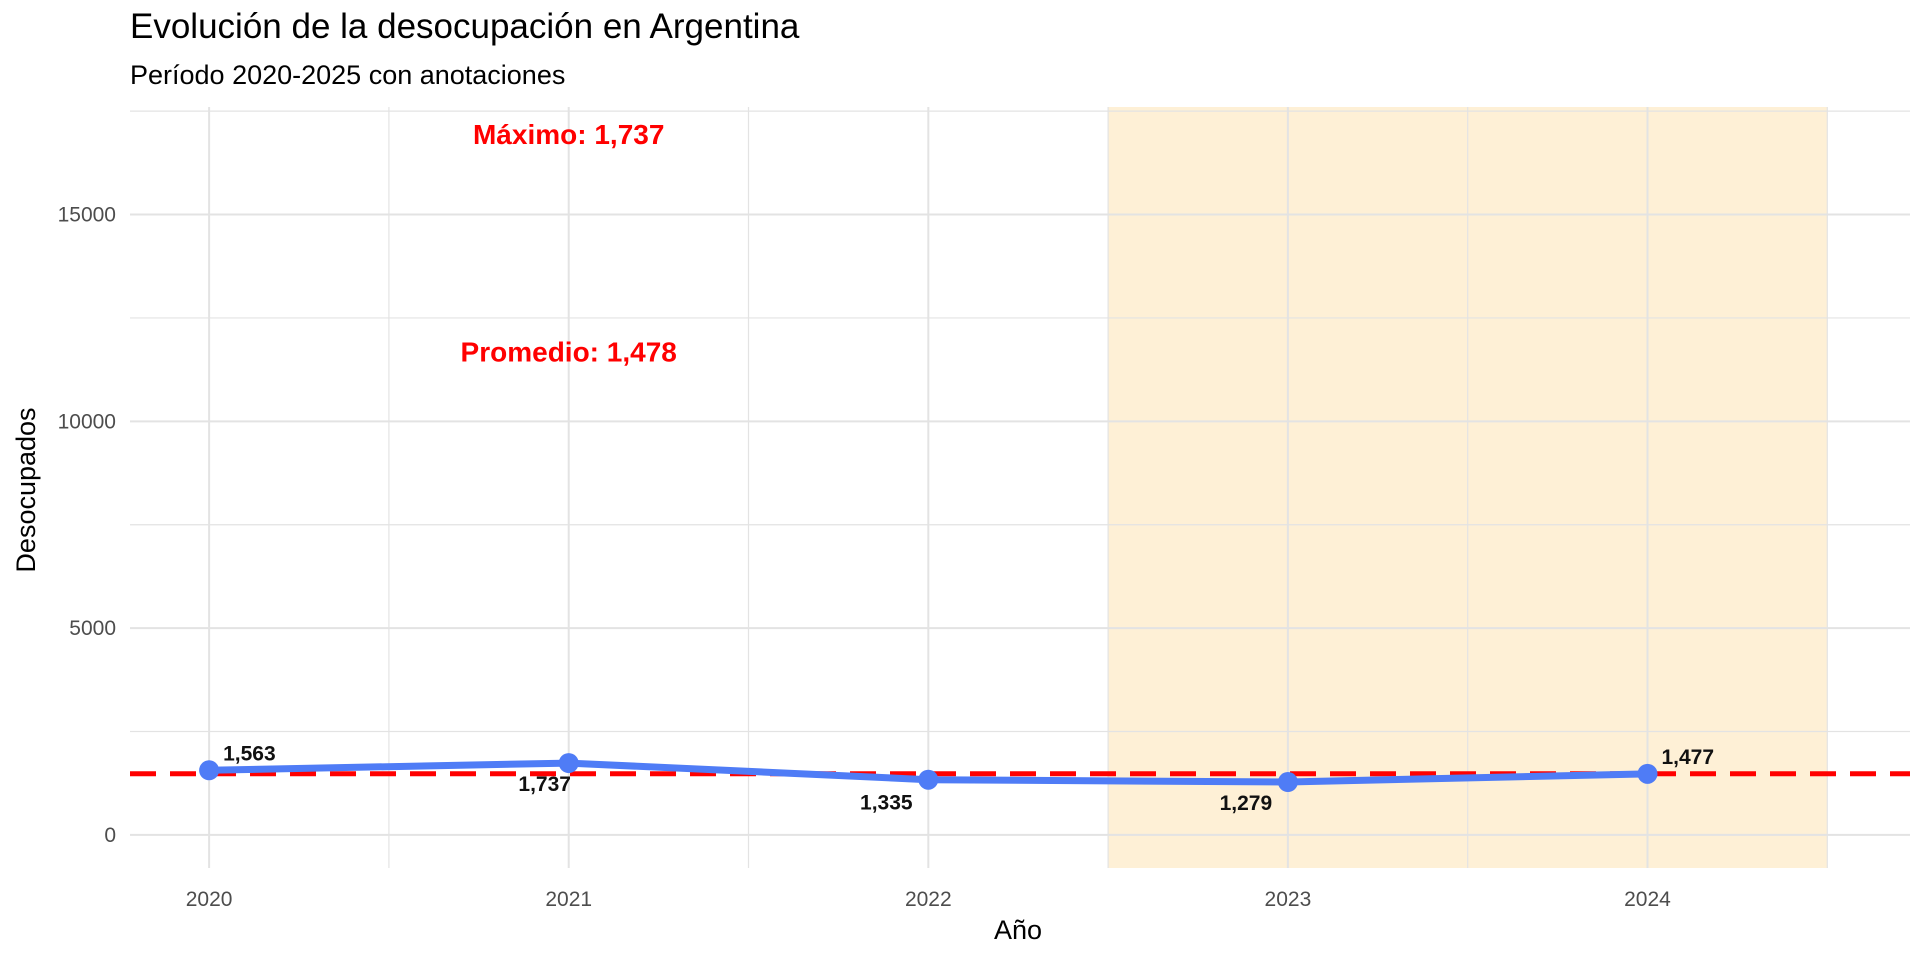  I want to click on chart-subtitle: Período 2020-2025 con anotaciones, so click(347, 75).